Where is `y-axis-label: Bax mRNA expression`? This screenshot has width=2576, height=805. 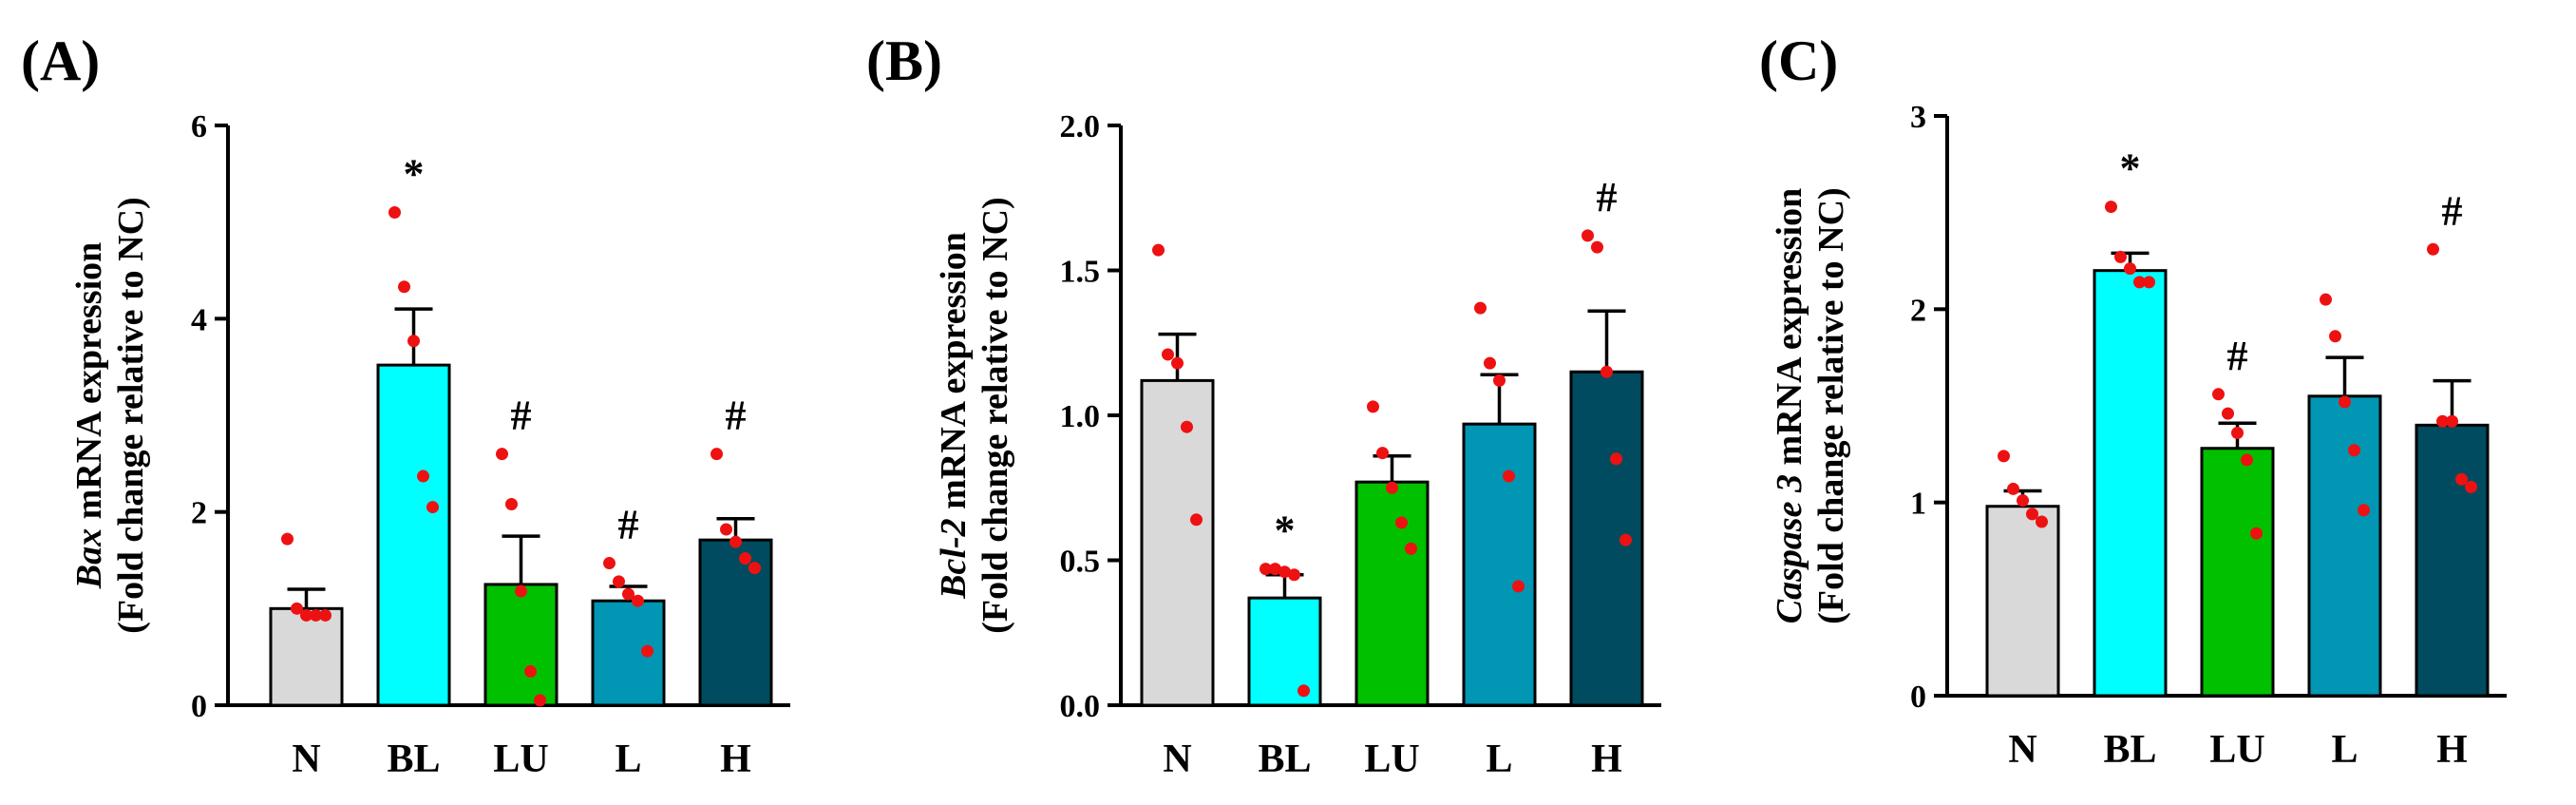 y-axis-label: Bax mRNA expression is located at coordinates (89, 416).